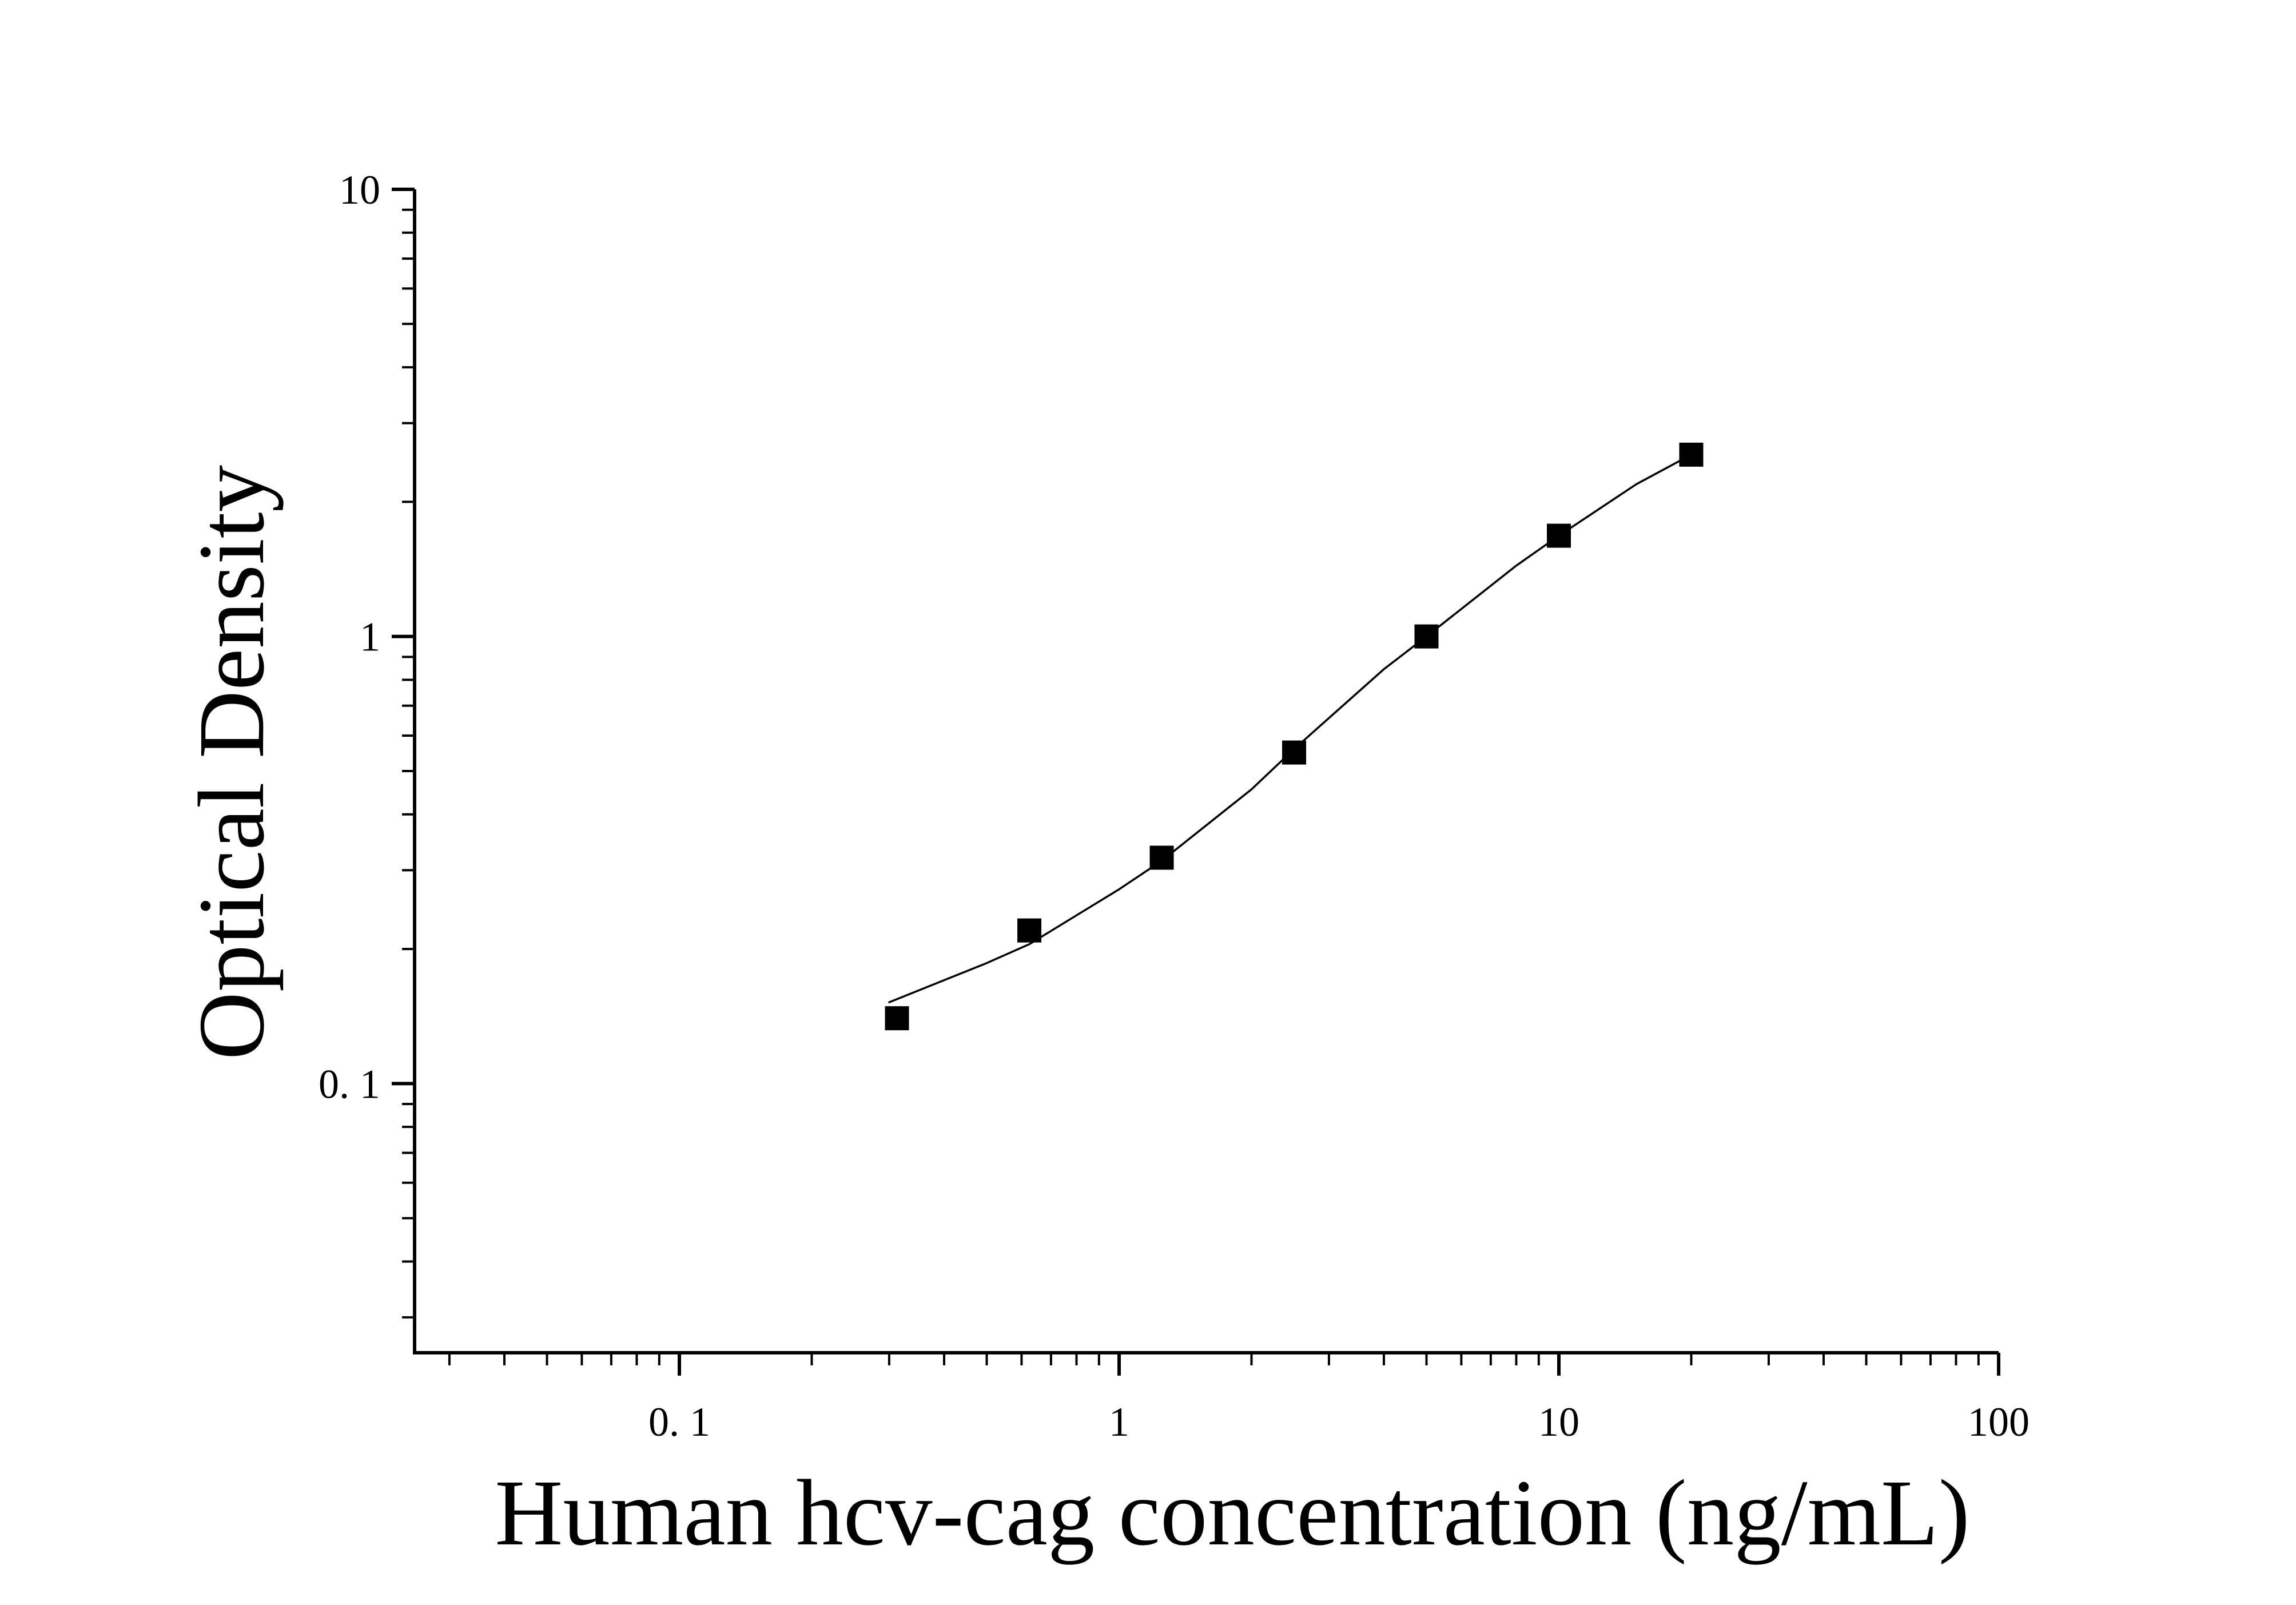 This screenshot has width=2296, height=1605. What do you see at coordinates (1232, 1512) in the screenshot?
I see `x-axis-title: Human hcv-cag concentration (ng/mL)` at bounding box center [1232, 1512].